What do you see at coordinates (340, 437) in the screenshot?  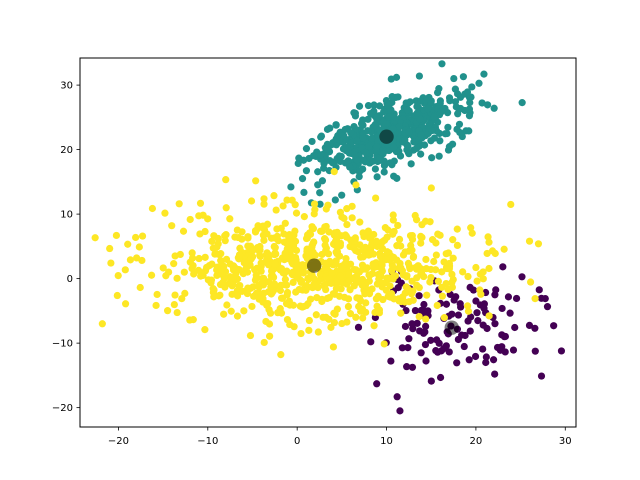 I see `x-axis: −20 −10 0 10 20 30` at bounding box center [340, 437].